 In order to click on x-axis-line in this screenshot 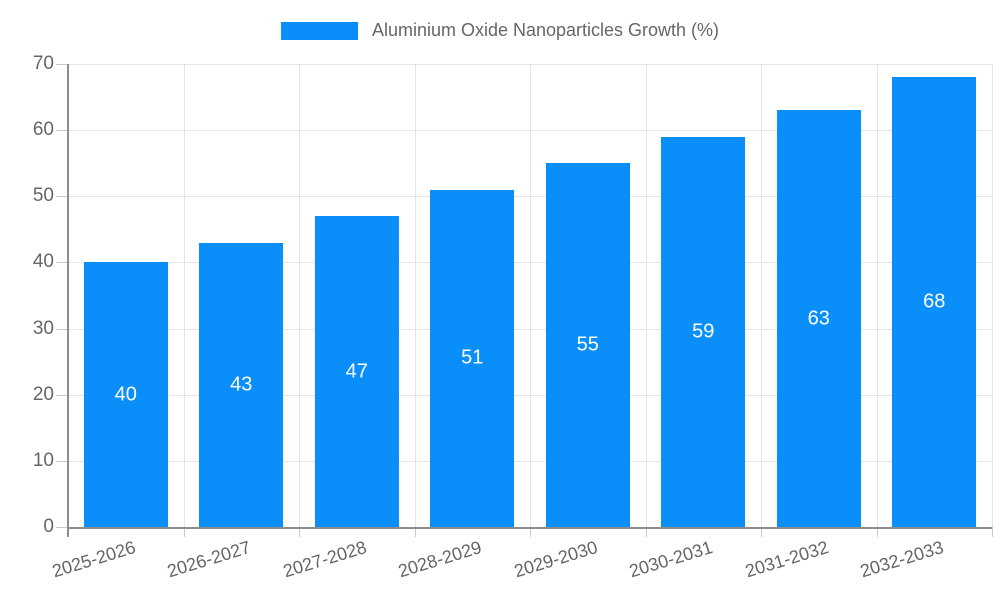, I will do `click(529, 528)`.